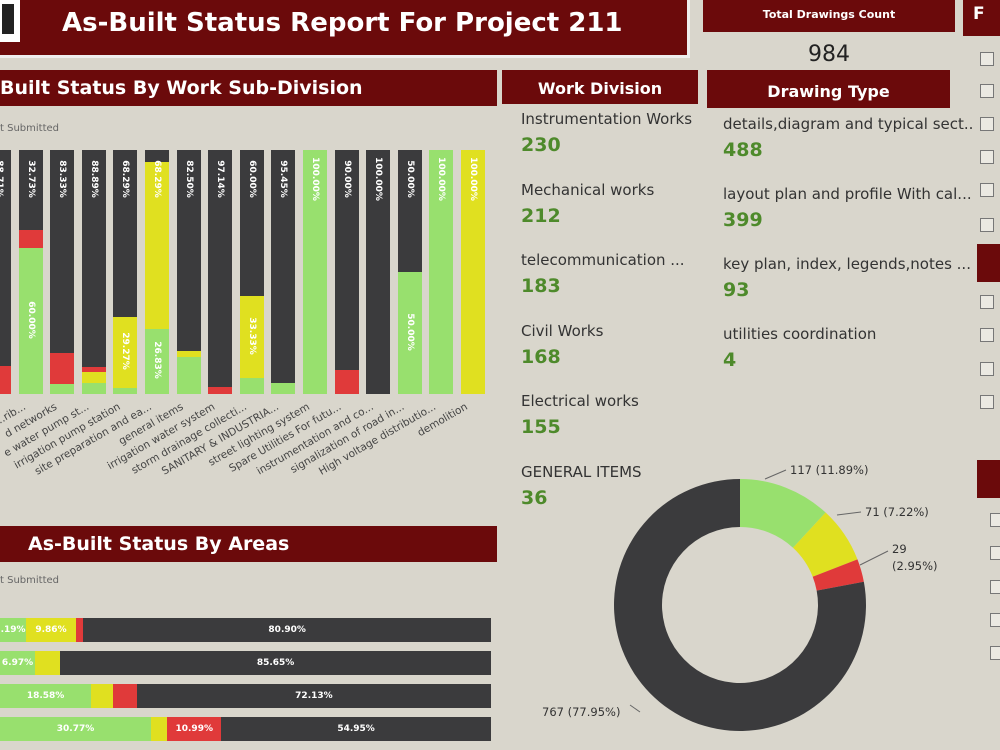 The image size is (1000, 750). Describe the element at coordinates (313, 696) in the screenshot. I see `area-bar-segment: 72.13%` at that location.